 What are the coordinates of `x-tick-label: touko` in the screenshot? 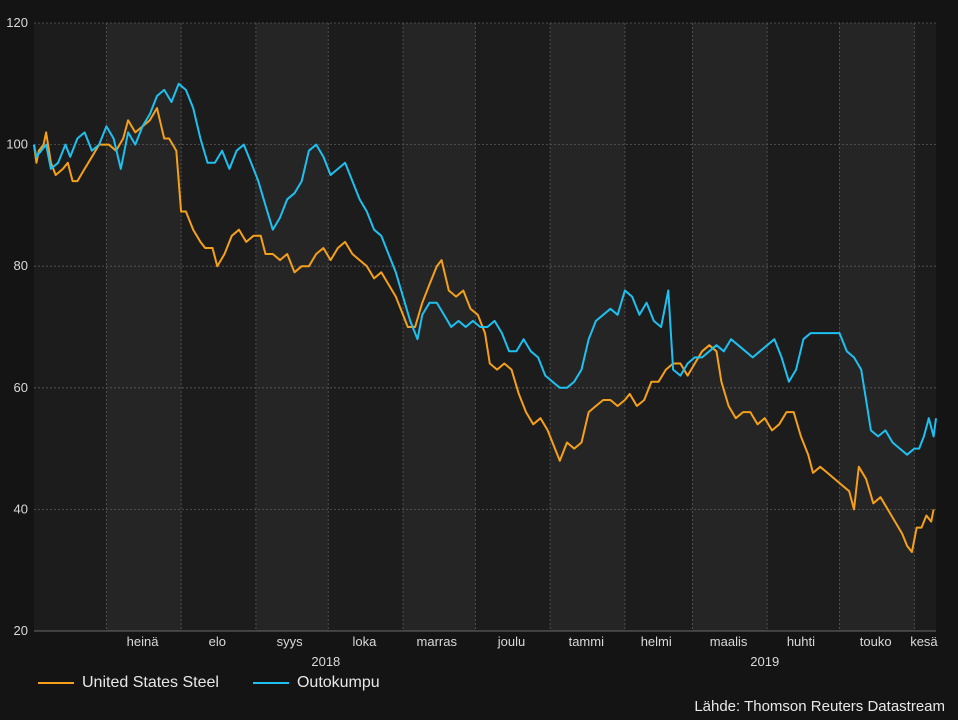 It's located at (876, 641).